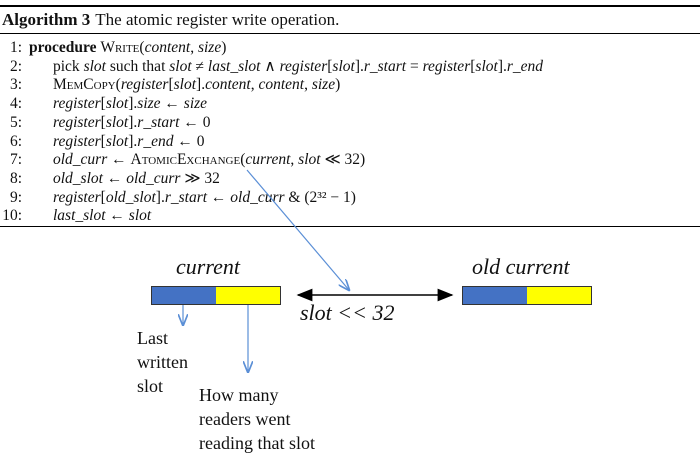 This screenshot has width=700, height=458. Describe the element at coordinates (130, 104) in the screenshot. I see `line-text: register[slot].size ← size` at that location.